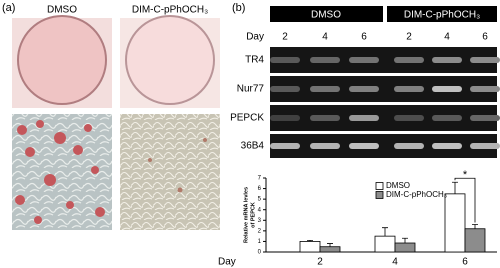  Describe the element at coordinates (320, 262) in the screenshot. I see `x-tick-label: 2` at that location.